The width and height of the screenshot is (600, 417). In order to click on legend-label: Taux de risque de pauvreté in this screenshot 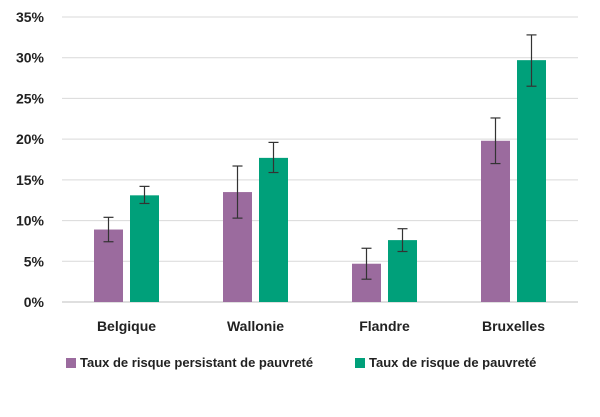, I will do `click(452, 362)`.